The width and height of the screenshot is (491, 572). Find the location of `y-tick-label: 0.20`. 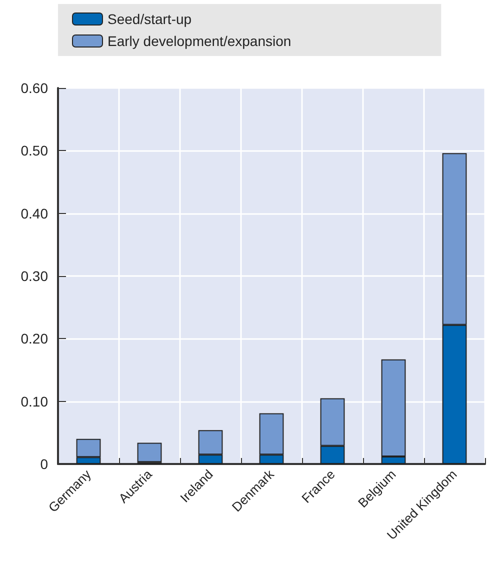

y-tick-label: 0.20 is located at coordinates (34, 338).